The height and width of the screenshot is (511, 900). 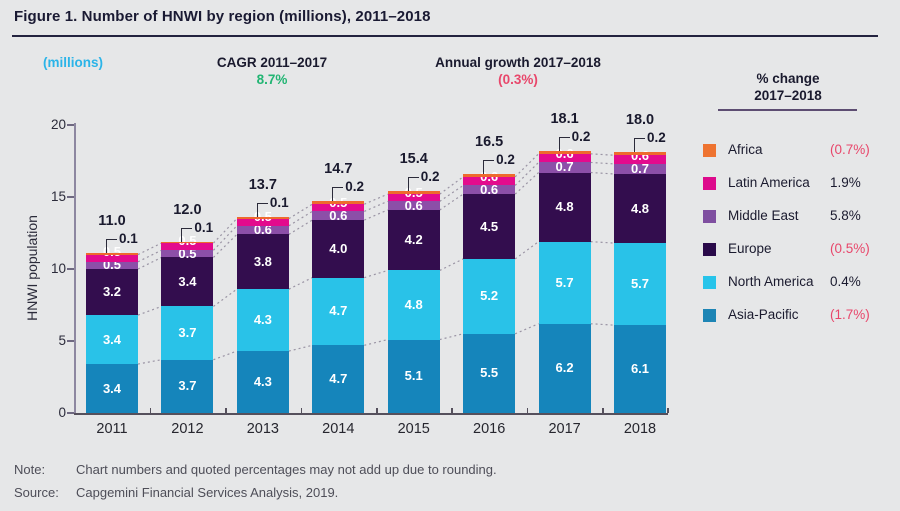 I want to click on legend-item-value: (1.7%), so click(x=850, y=314).